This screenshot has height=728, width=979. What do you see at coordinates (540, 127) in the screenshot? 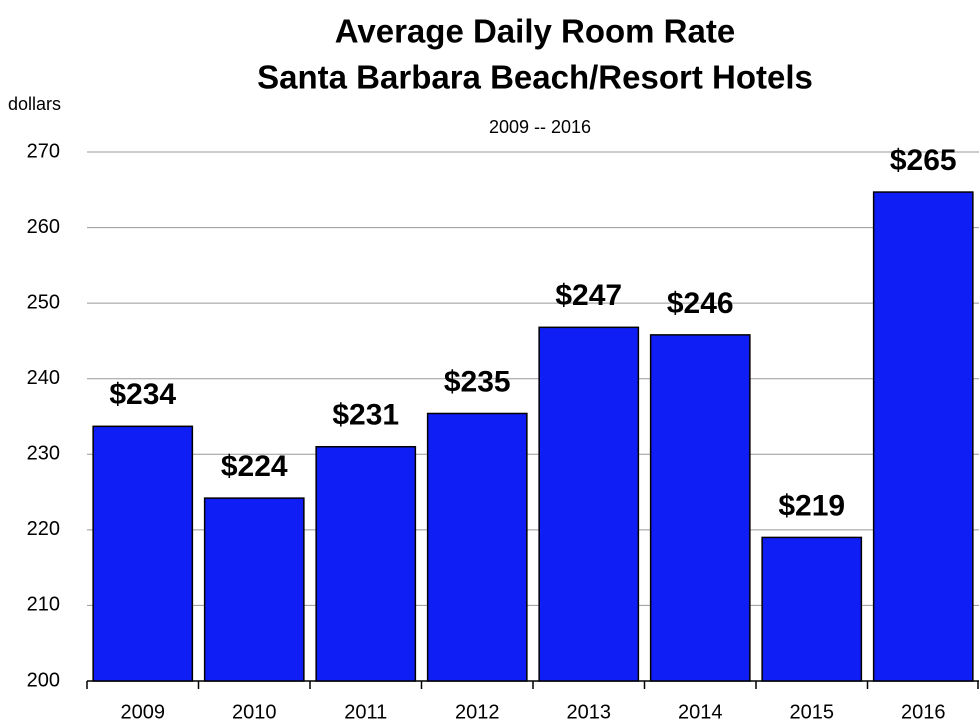
I see `chart-subtitle: 2009 -- 2016` at bounding box center [540, 127].